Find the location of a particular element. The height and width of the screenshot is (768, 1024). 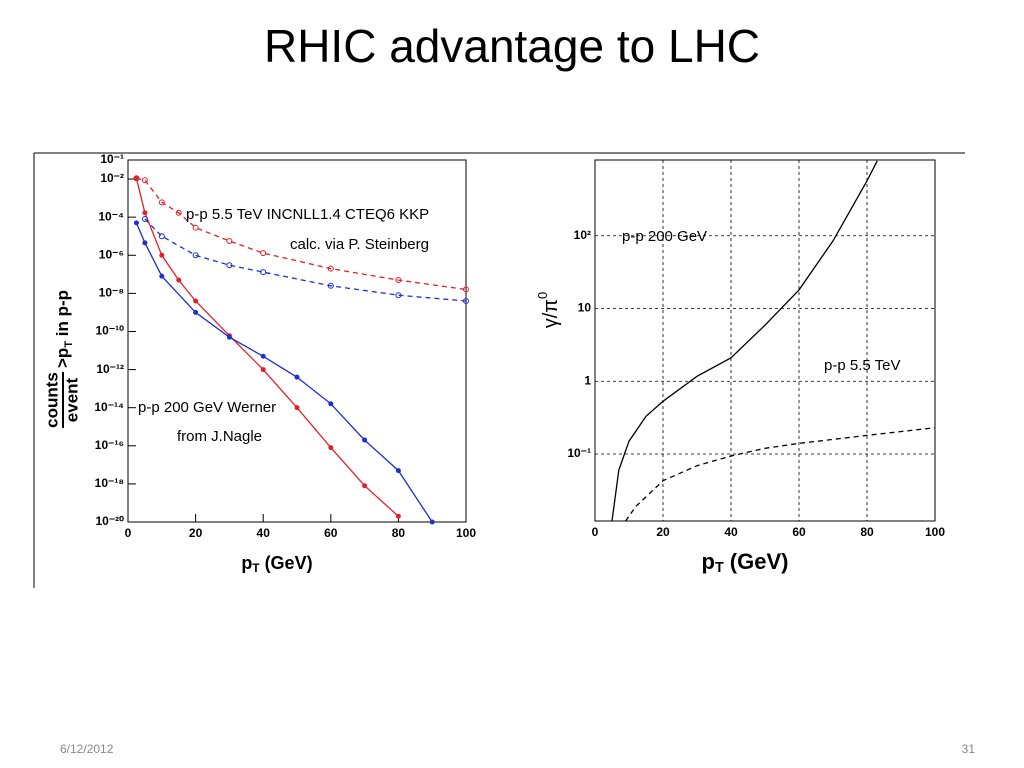

y-tick-label: 10⁻¹⁶ is located at coordinates (109, 445).